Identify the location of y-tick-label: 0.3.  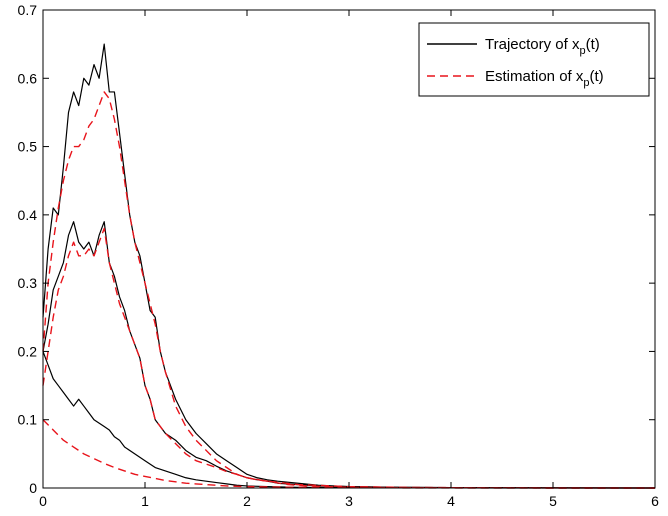
(28, 283).